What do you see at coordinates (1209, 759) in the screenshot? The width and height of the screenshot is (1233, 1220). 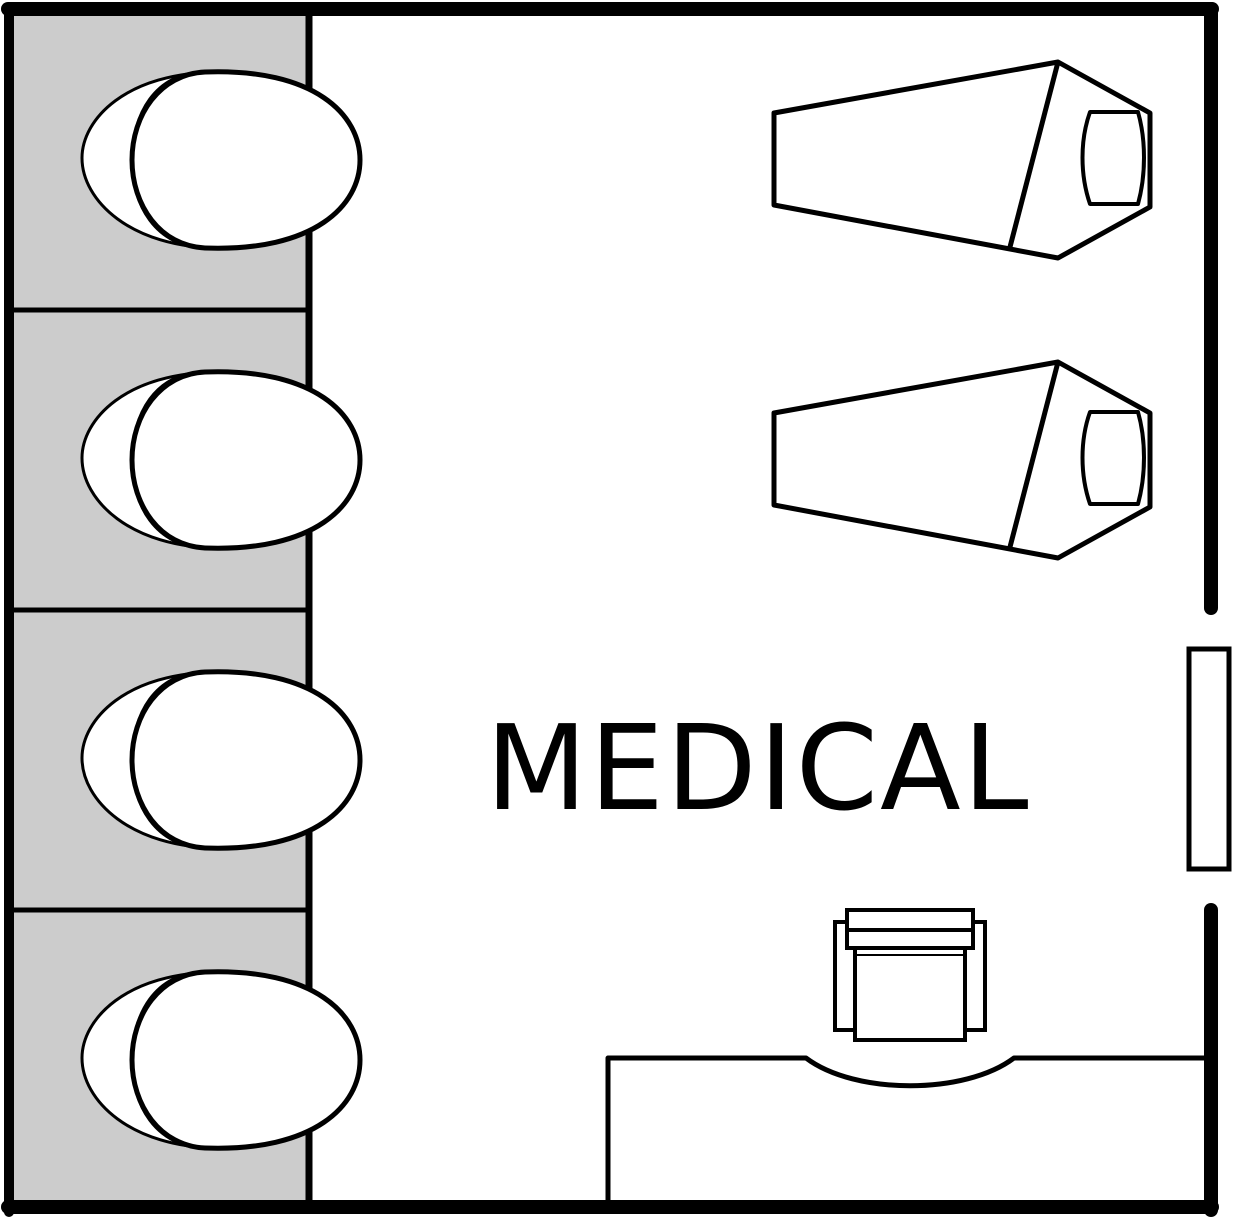 I see `entry-door` at bounding box center [1209, 759].